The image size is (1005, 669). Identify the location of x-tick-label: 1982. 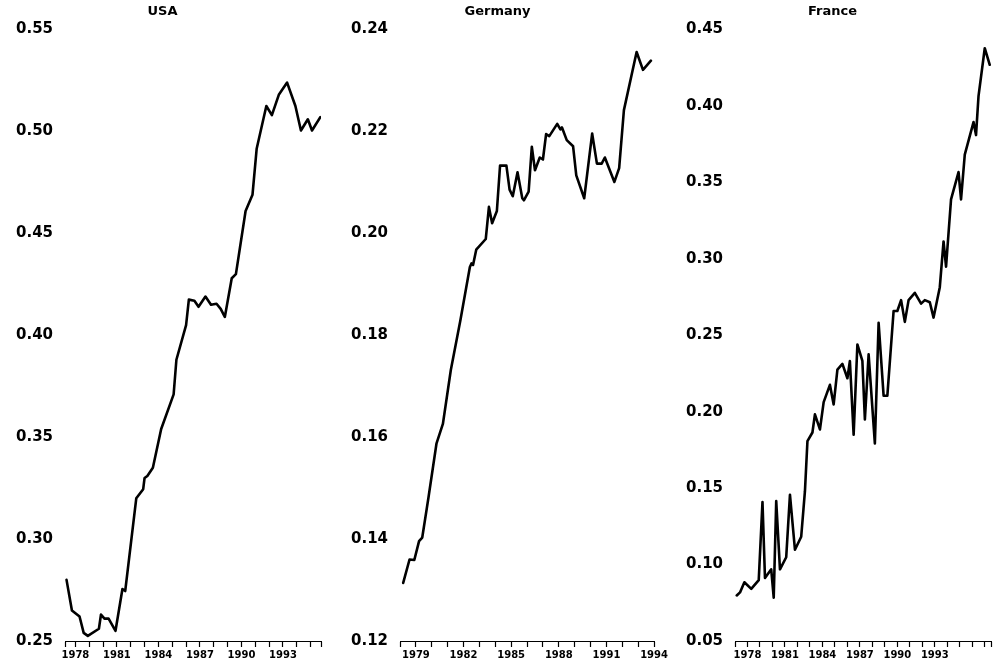
(463, 654).